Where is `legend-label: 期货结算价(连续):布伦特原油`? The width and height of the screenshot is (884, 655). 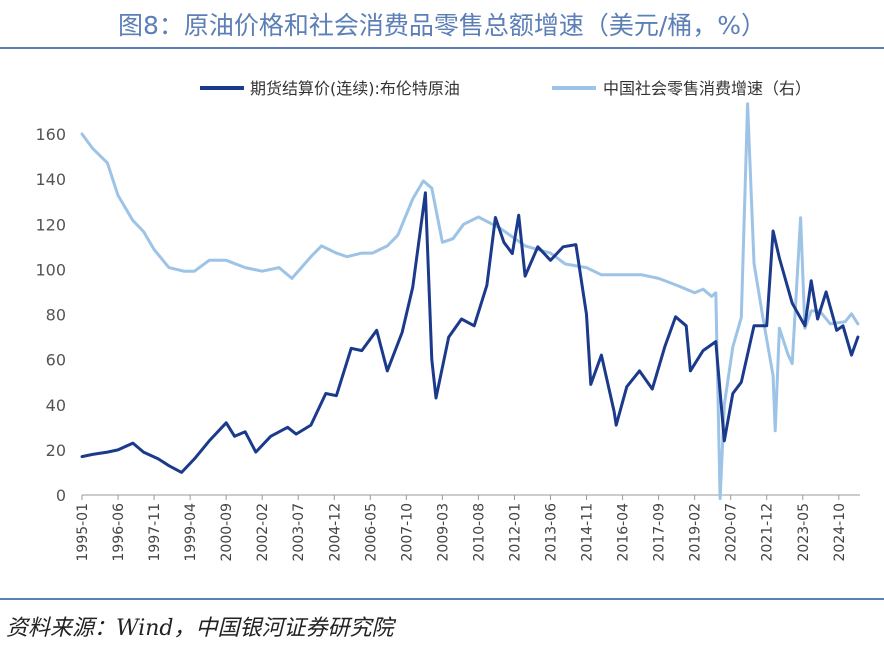 legend-label: 期货结算价(连续):布伦特原油 is located at coordinates (355, 88).